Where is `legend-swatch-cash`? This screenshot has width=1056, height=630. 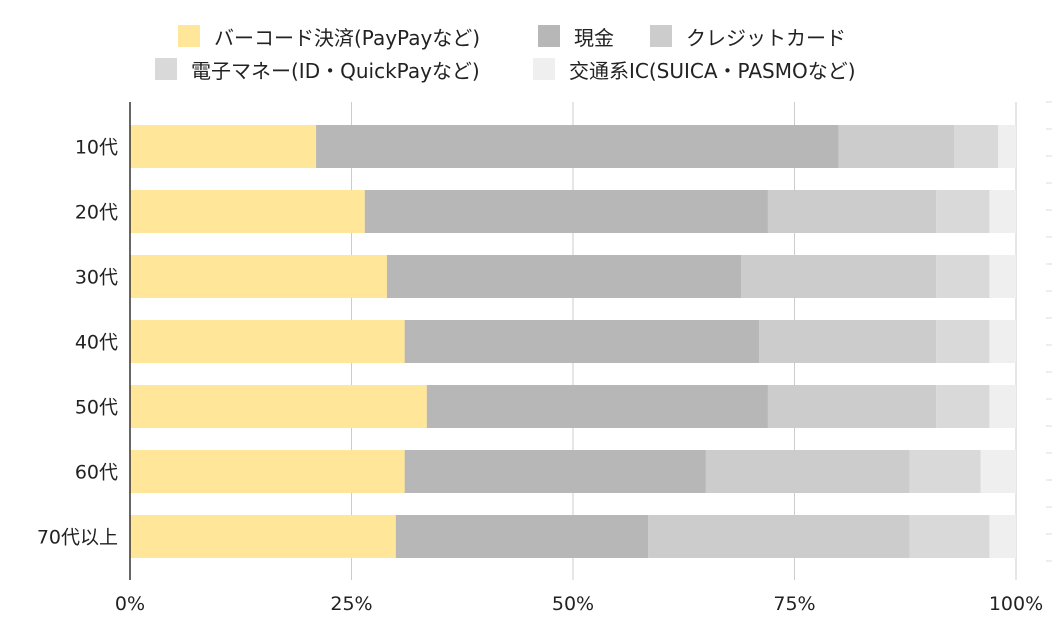
legend-swatch-cash is located at coordinates (549, 36).